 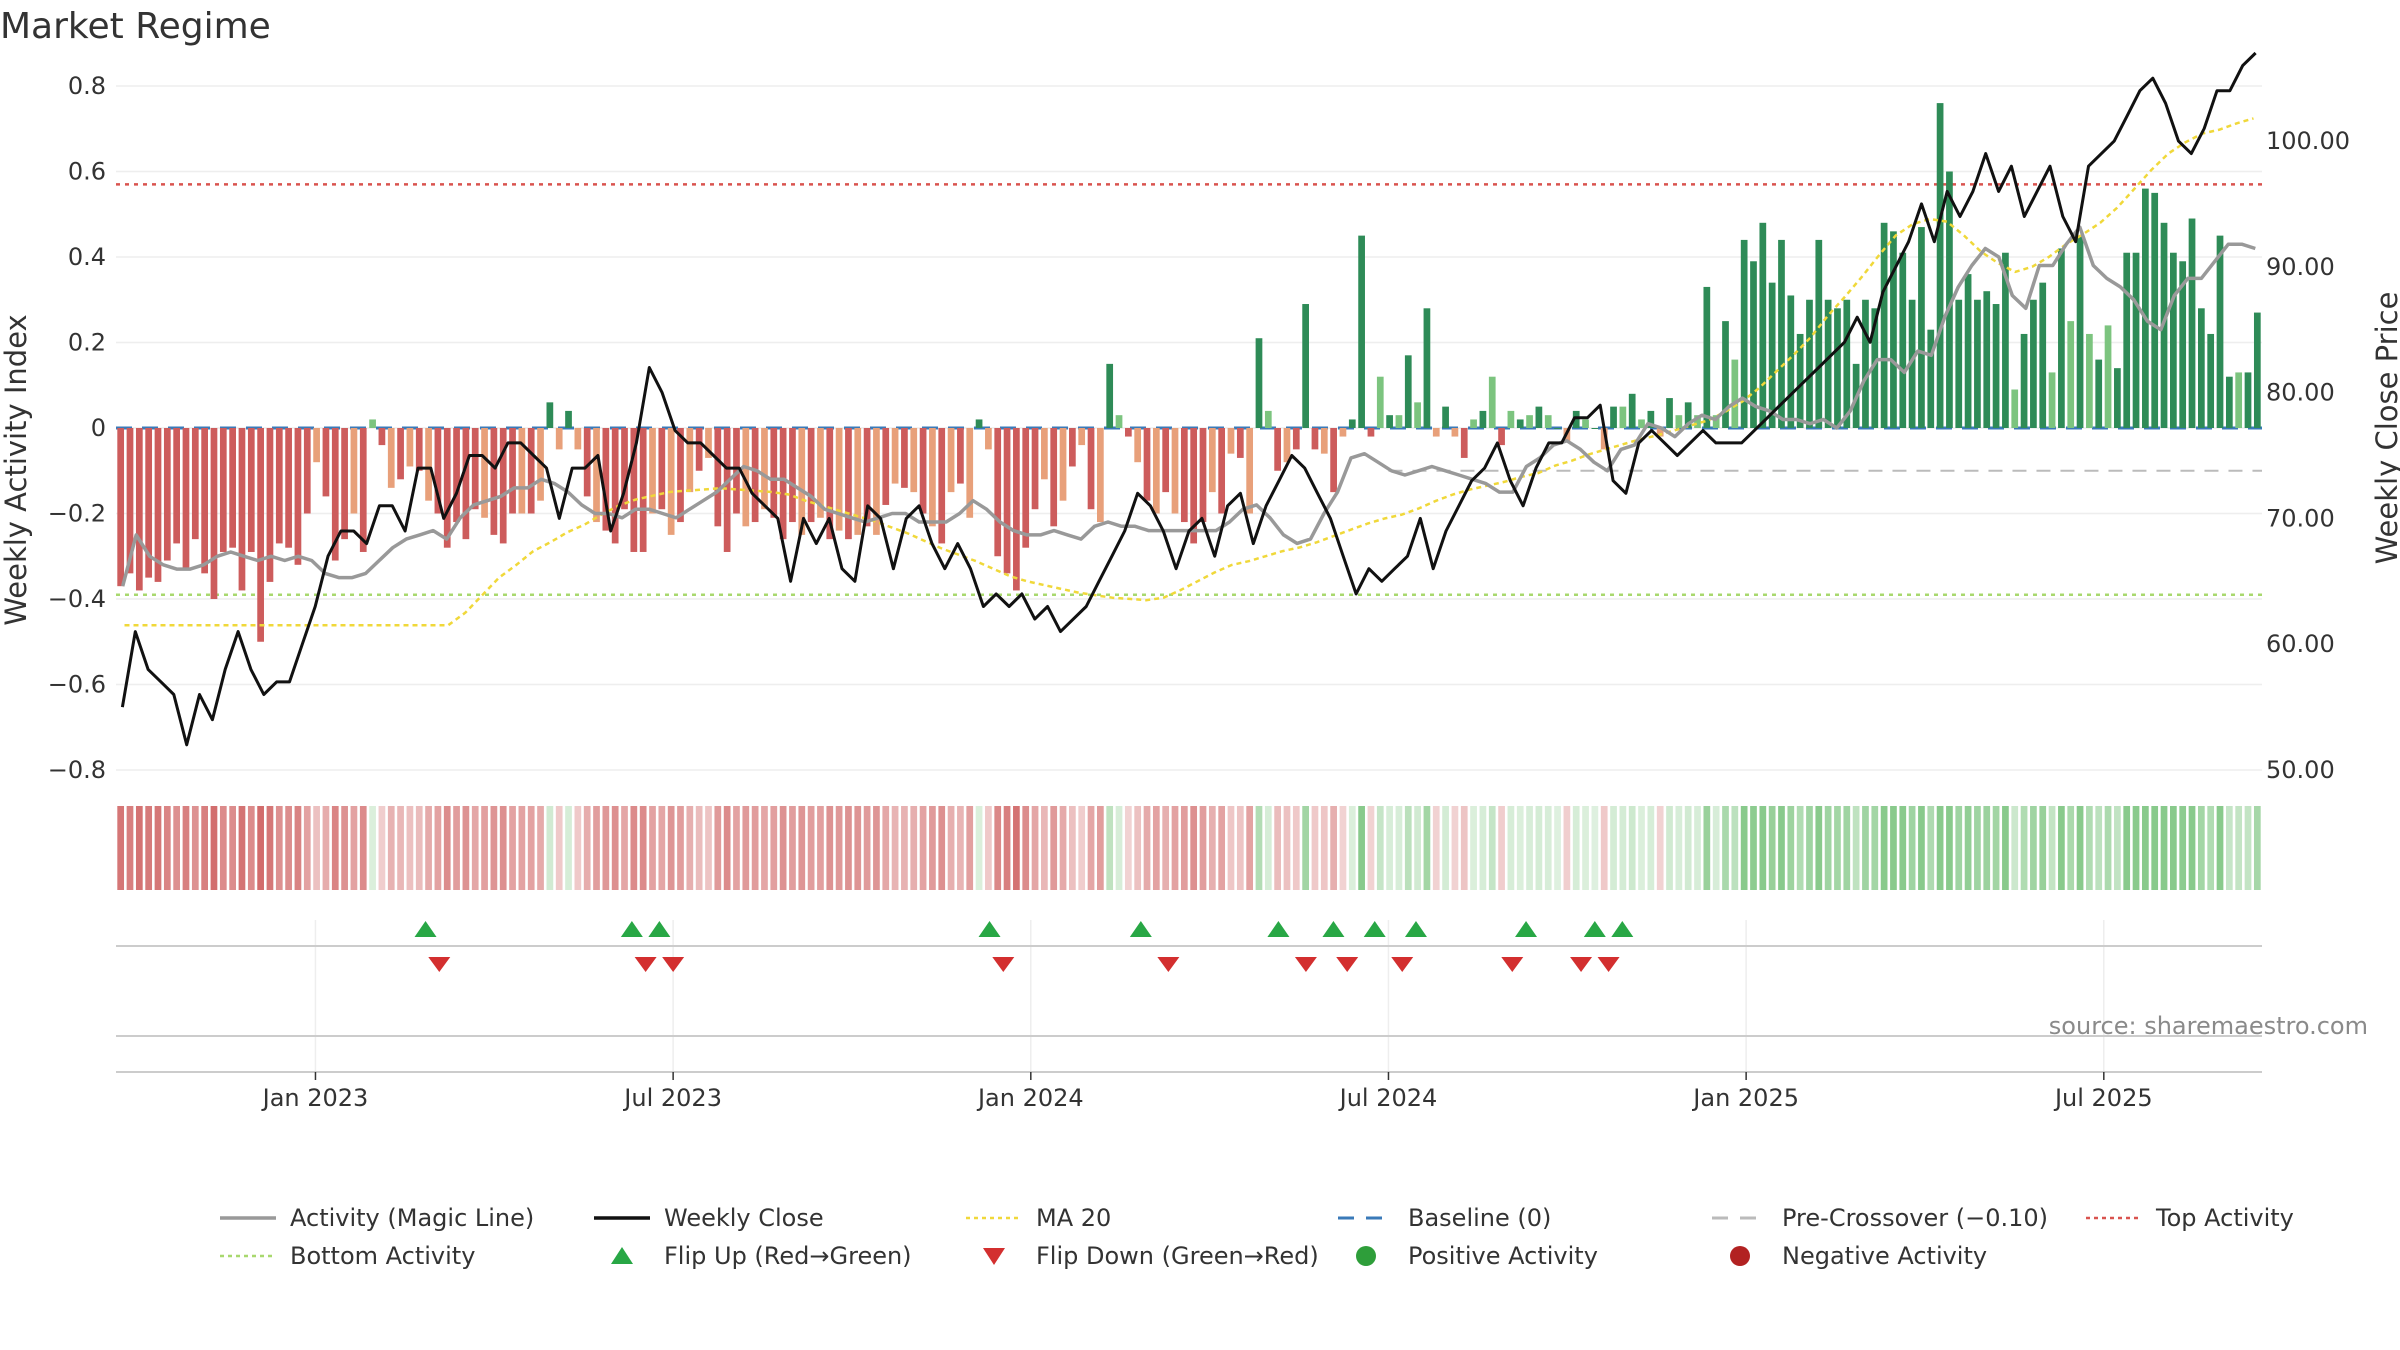 What do you see at coordinates (2208, 1026) in the screenshot?
I see `source-label: source: sharemaestro.com` at bounding box center [2208, 1026].